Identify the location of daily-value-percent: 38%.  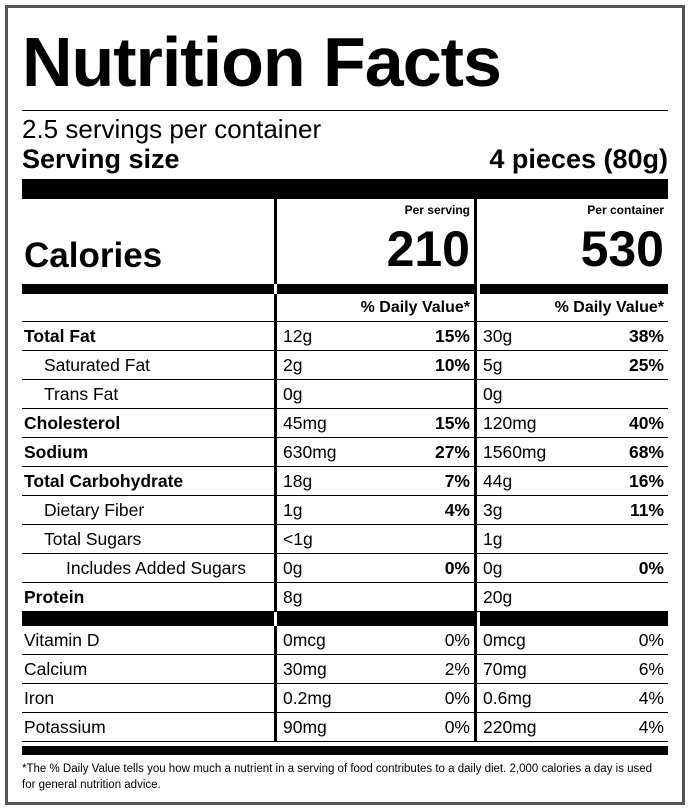
(646, 335).